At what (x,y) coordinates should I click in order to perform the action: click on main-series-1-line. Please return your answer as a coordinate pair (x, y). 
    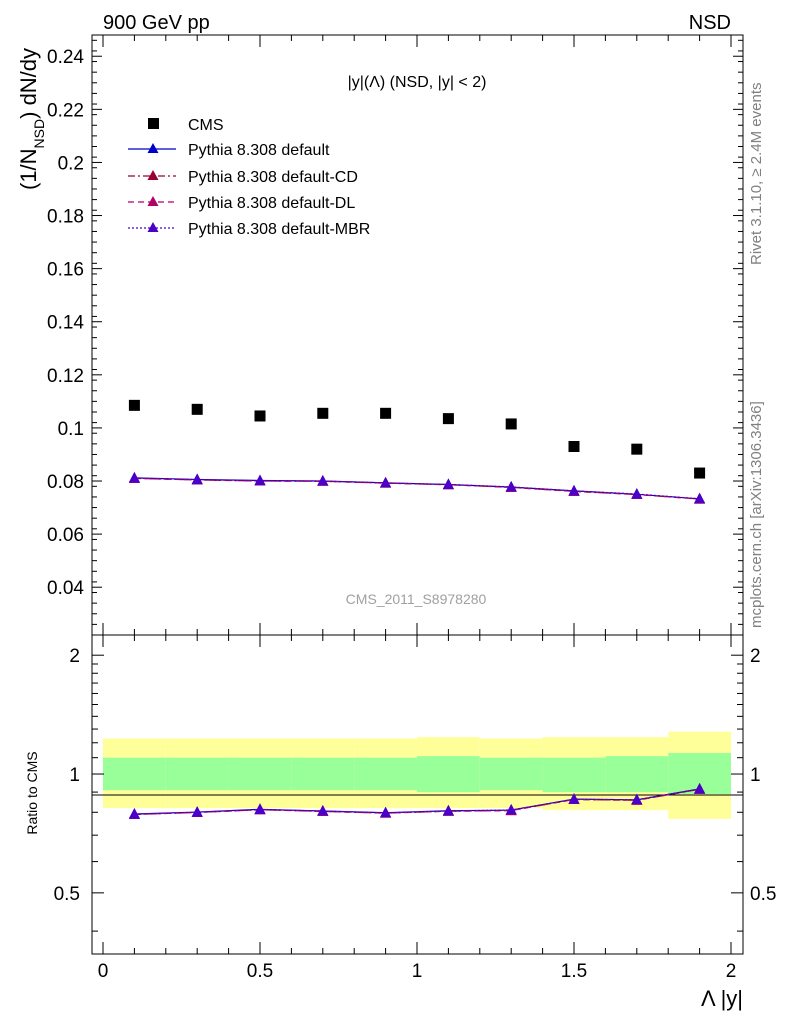
    Looking at the image, I should click on (417, 488).